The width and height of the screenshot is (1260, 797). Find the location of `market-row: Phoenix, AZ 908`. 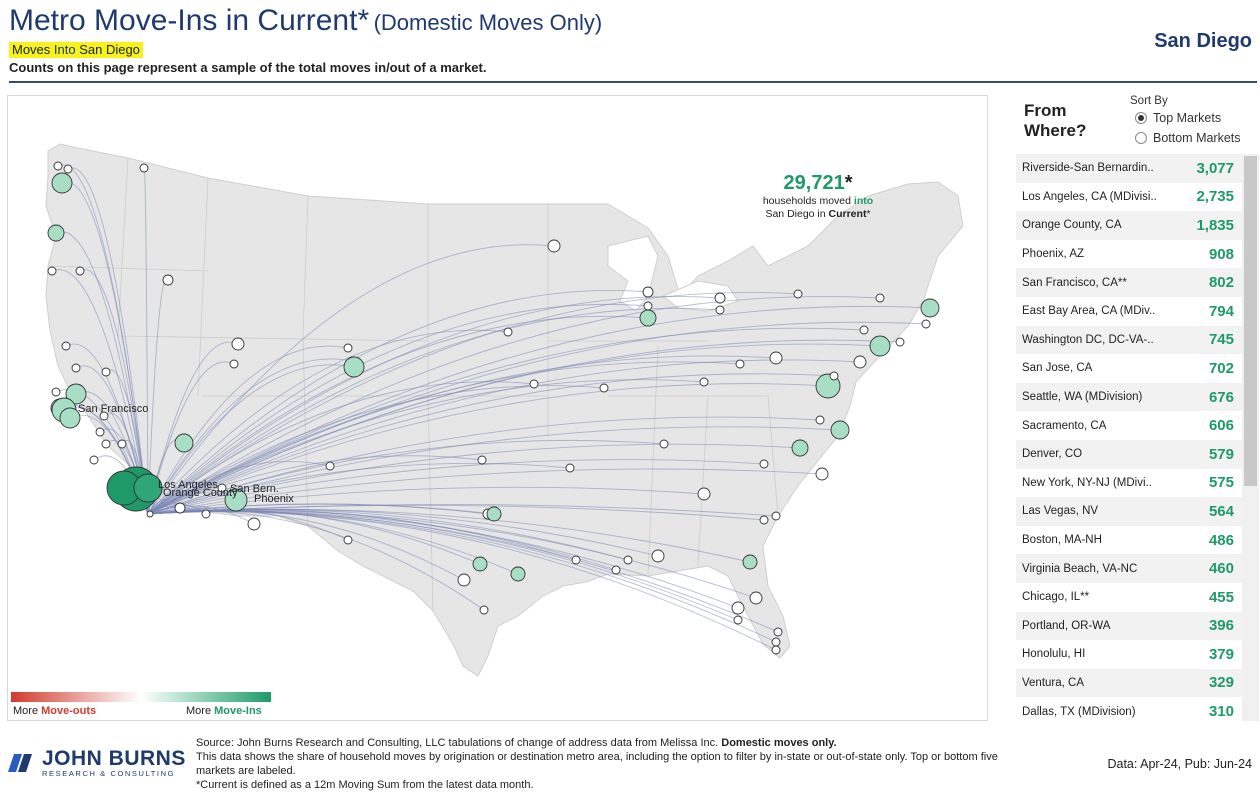

market-row: Phoenix, AZ 908 is located at coordinates (1129, 254).